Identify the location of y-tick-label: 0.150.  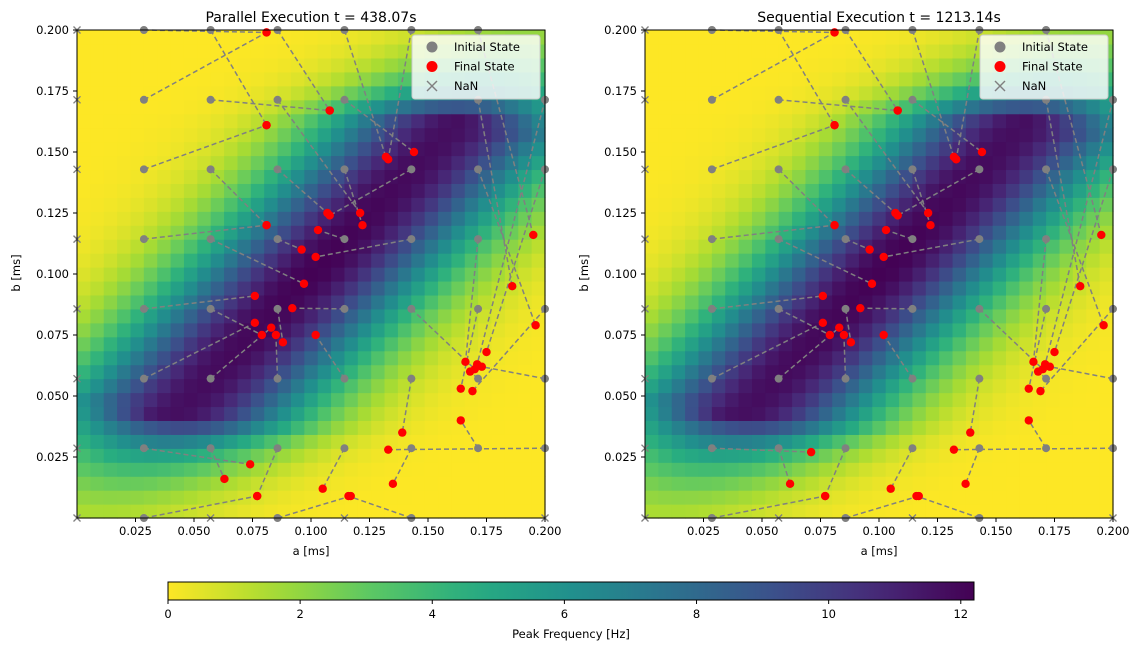
(52, 152).